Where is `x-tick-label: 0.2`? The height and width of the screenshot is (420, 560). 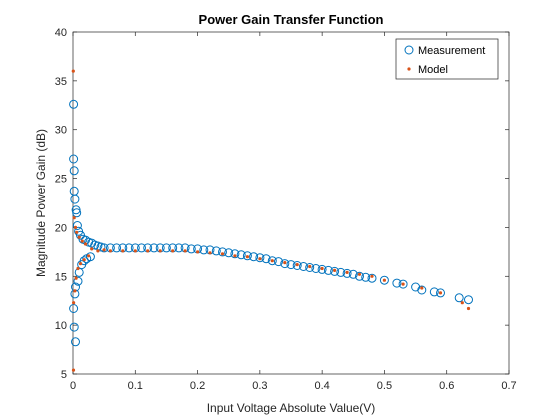 x-tick-label: 0.2 is located at coordinates (197, 386).